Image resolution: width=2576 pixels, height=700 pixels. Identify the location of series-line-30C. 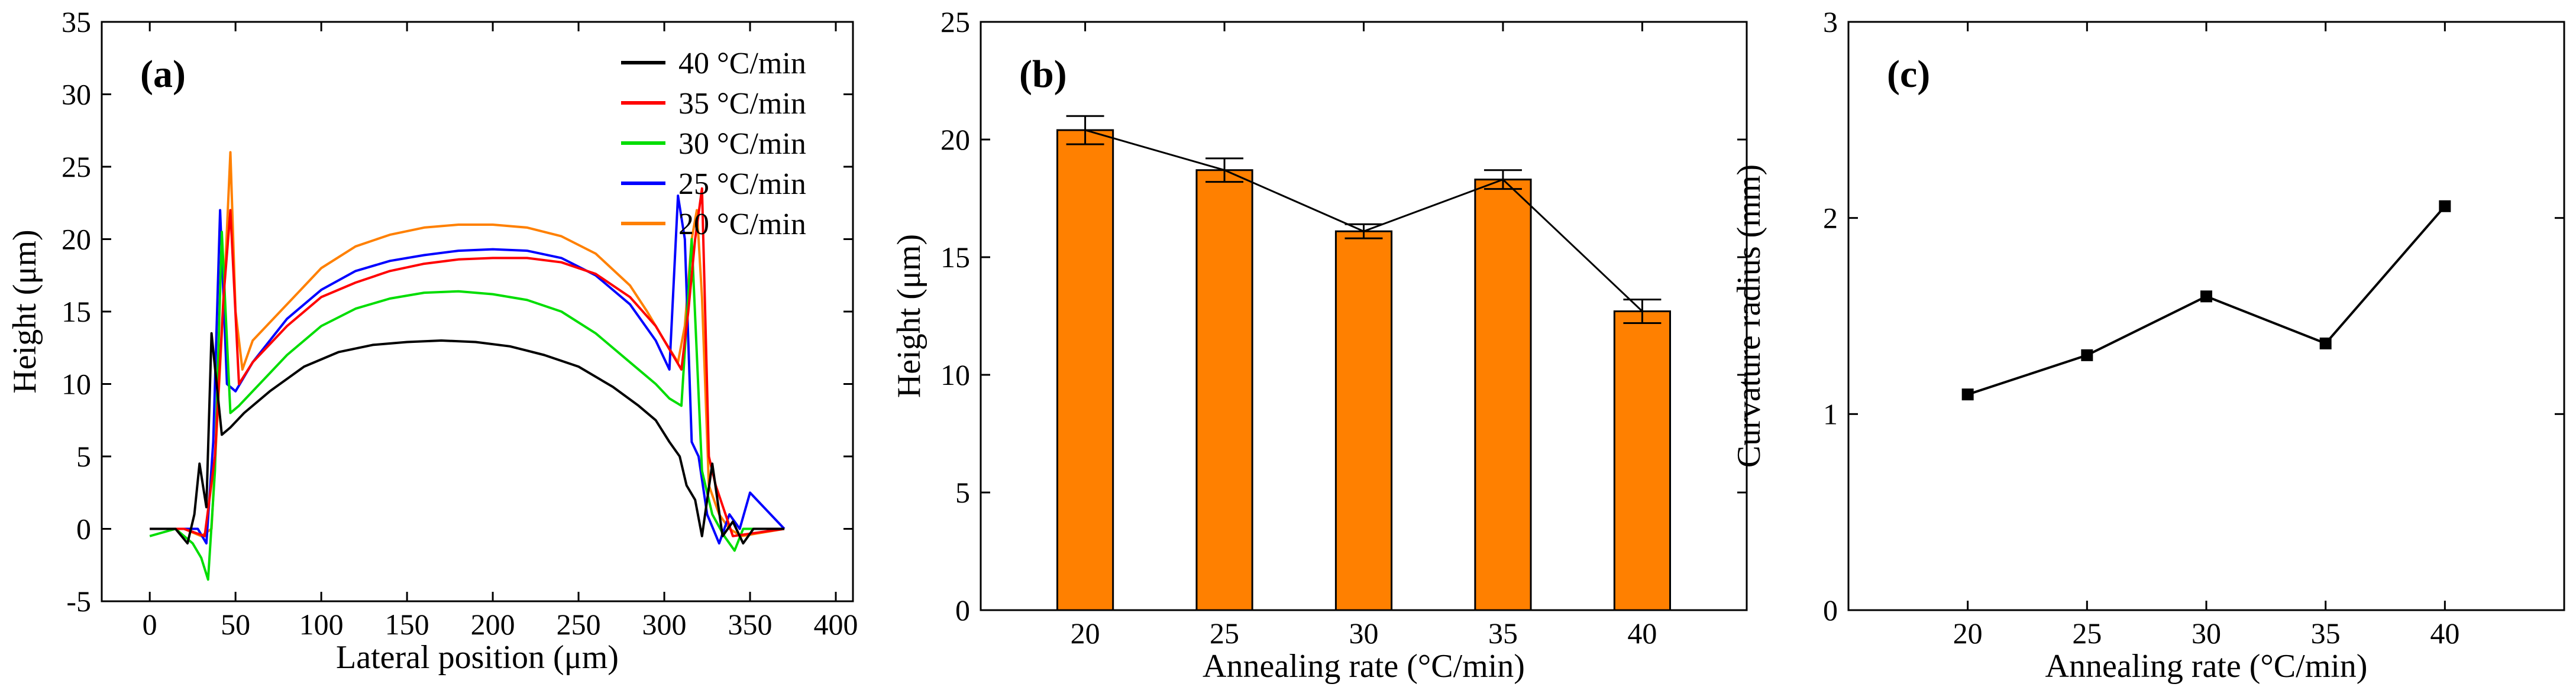
(466, 406).